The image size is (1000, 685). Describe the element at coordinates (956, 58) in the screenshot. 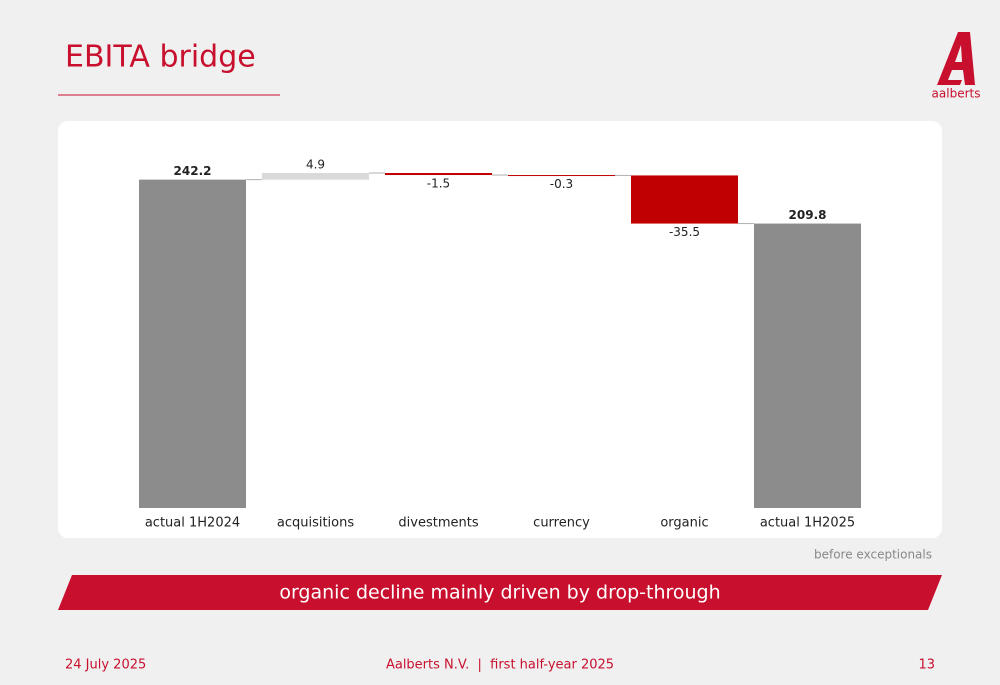

I see `logo-mark` at that location.